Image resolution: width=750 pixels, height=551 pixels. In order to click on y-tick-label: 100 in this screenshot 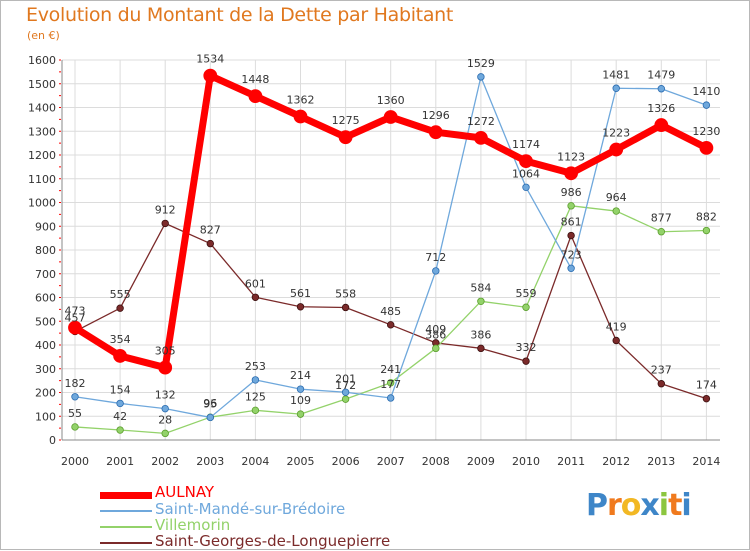, I will do `click(45, 416)`.